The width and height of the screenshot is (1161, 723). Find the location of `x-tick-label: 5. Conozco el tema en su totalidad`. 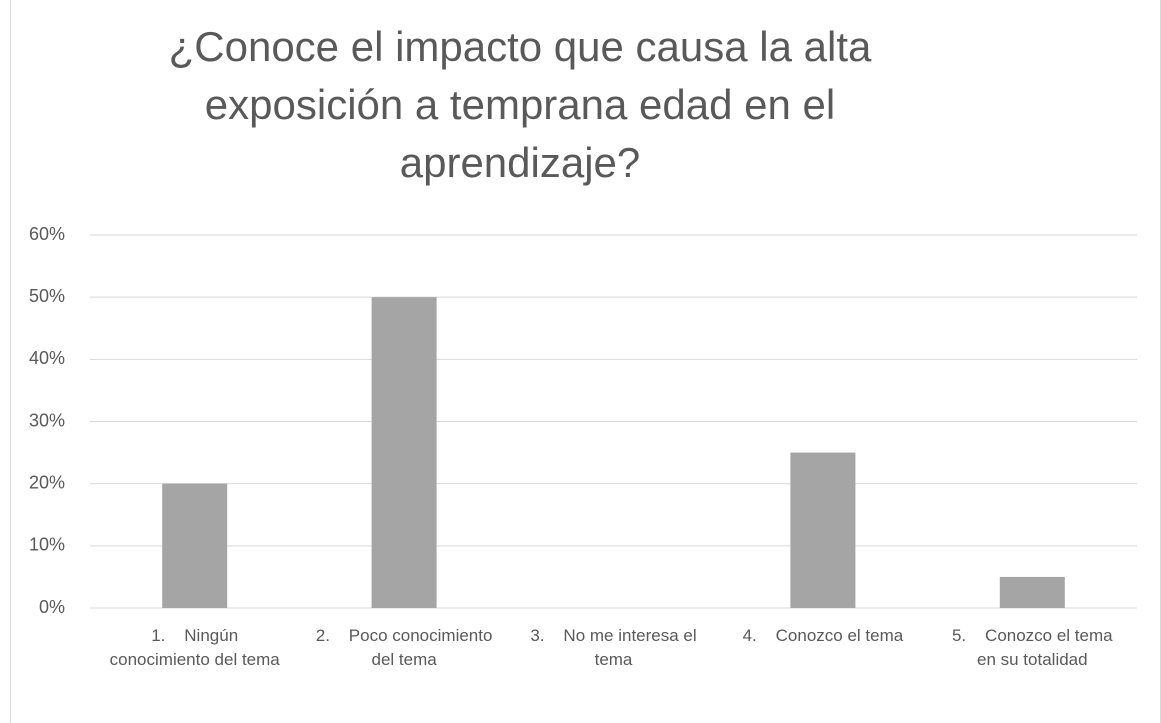

x-tick-label: 5. Conozco el tema en su totalidad is located at coordinates (1034, 647).